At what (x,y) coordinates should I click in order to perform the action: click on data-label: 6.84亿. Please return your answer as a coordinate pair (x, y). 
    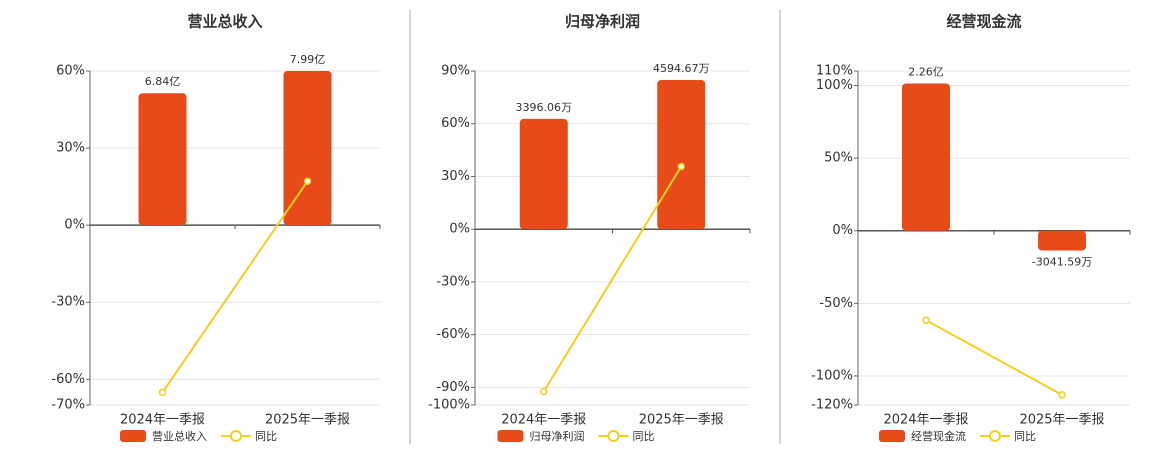
    Looking at the image, I should click on (163, 81).